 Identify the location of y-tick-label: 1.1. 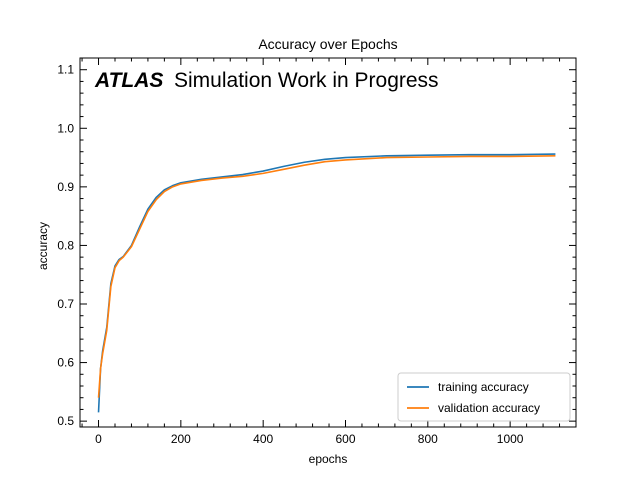
(65, 70).